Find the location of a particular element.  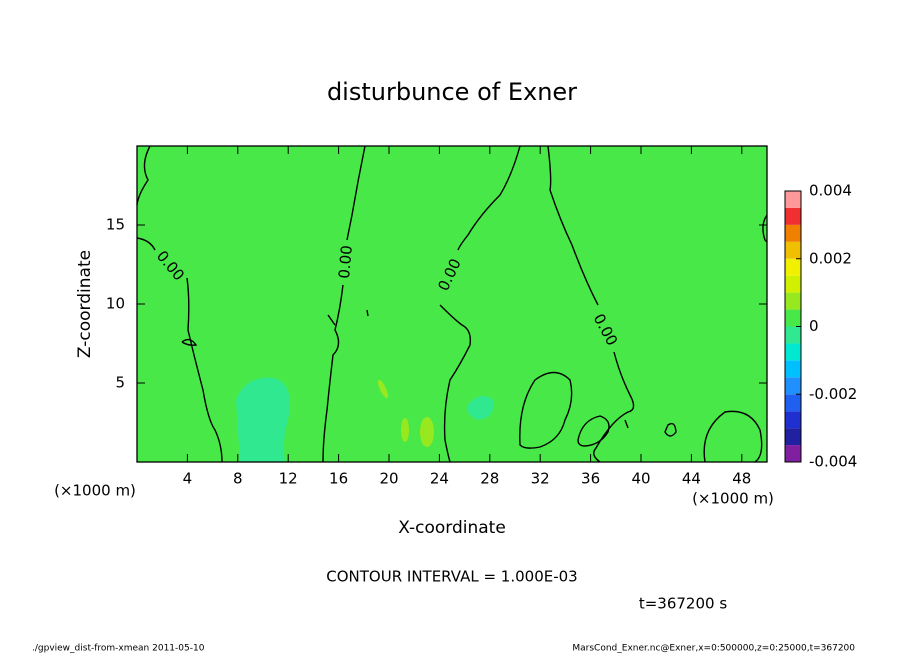

x-tick-label: 32 is located at coordinates (540, 479).